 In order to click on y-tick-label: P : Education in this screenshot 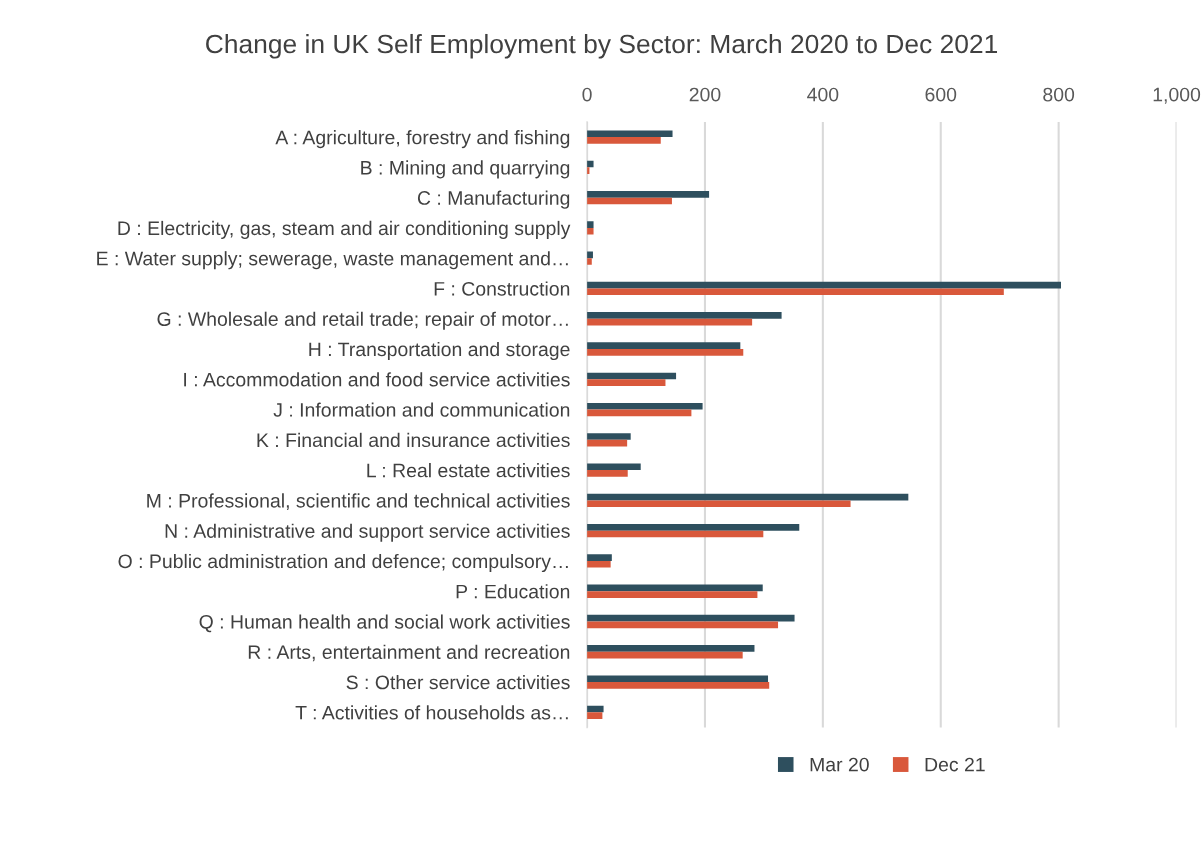, I will do `click(513, 591)`.